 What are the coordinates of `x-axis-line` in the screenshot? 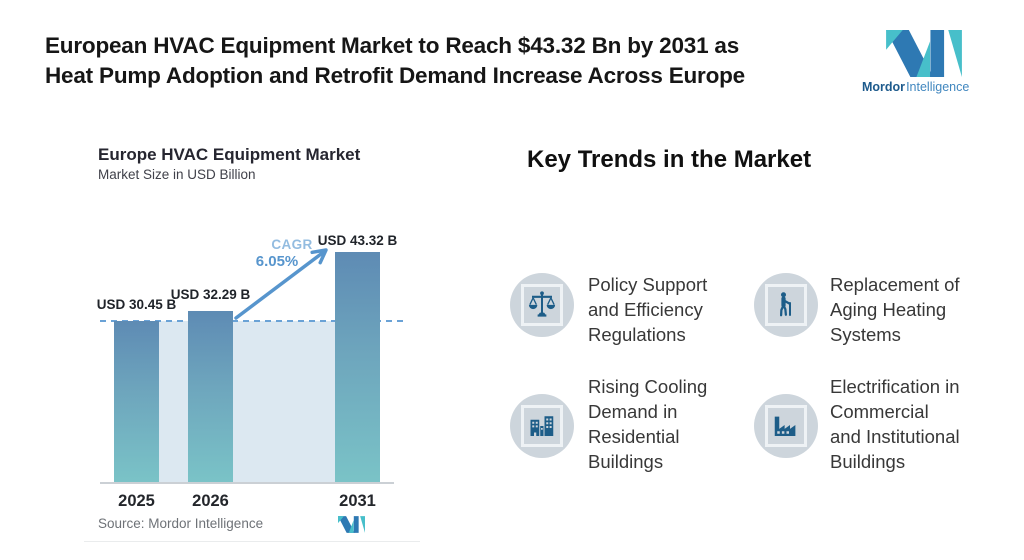 It's located at (247, 483).